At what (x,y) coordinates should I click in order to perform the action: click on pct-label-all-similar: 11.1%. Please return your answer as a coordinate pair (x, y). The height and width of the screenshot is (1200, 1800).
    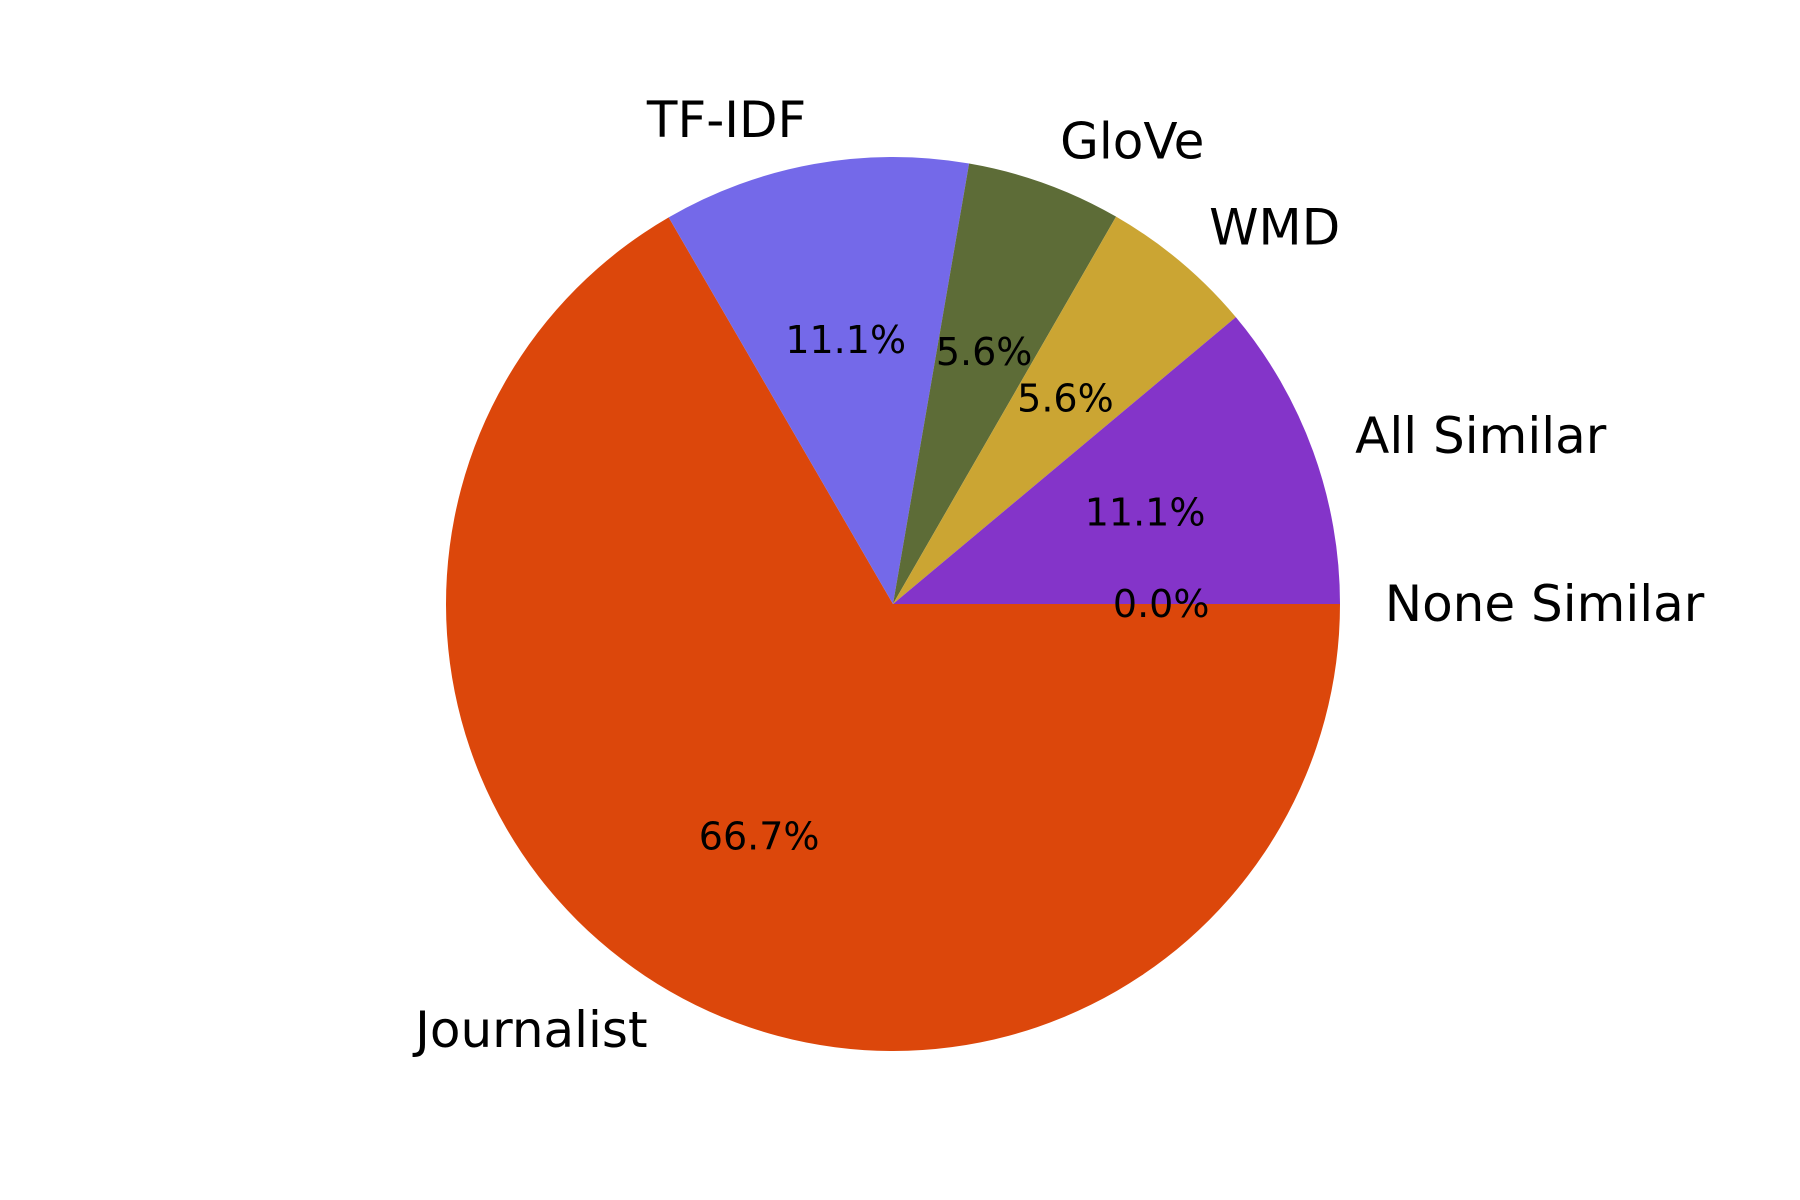
    Looking at the image, I should click on (1145, 512).